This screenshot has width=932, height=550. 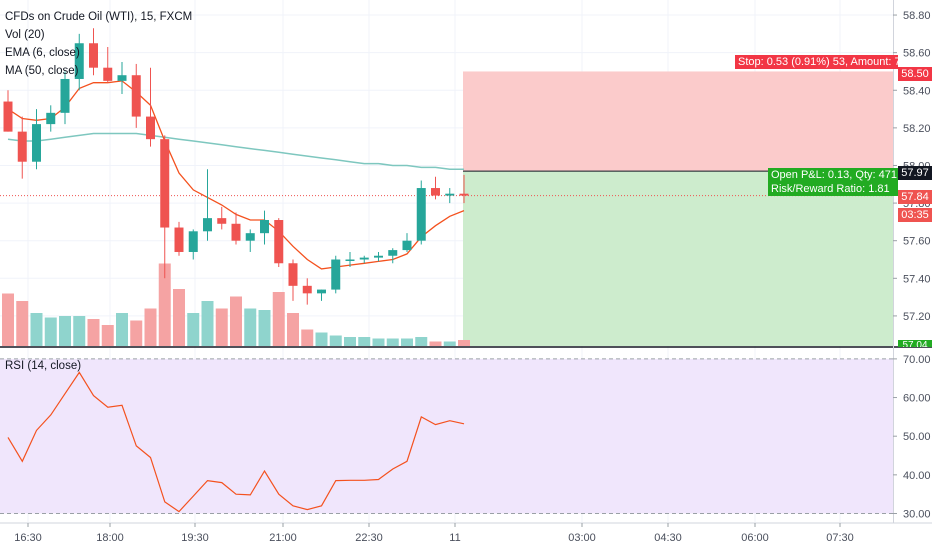 What do you see at coordinates (915, 173) in the screenshot?
I see `entry-price-tag: 57.97` at bounding box center [915, 173].